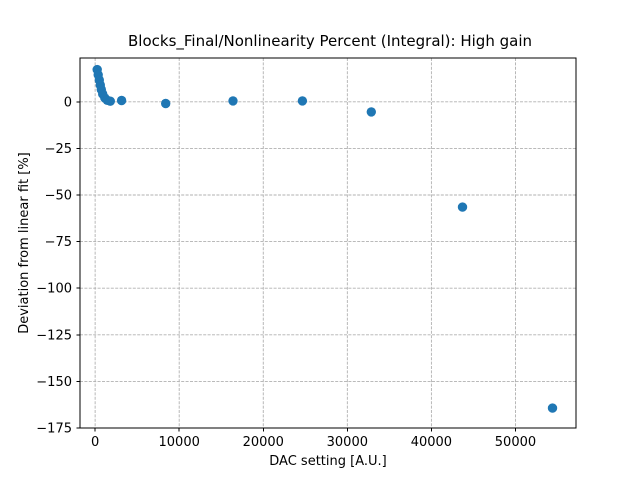  I want to click on y-tick-label: −50, so click(58, 196).